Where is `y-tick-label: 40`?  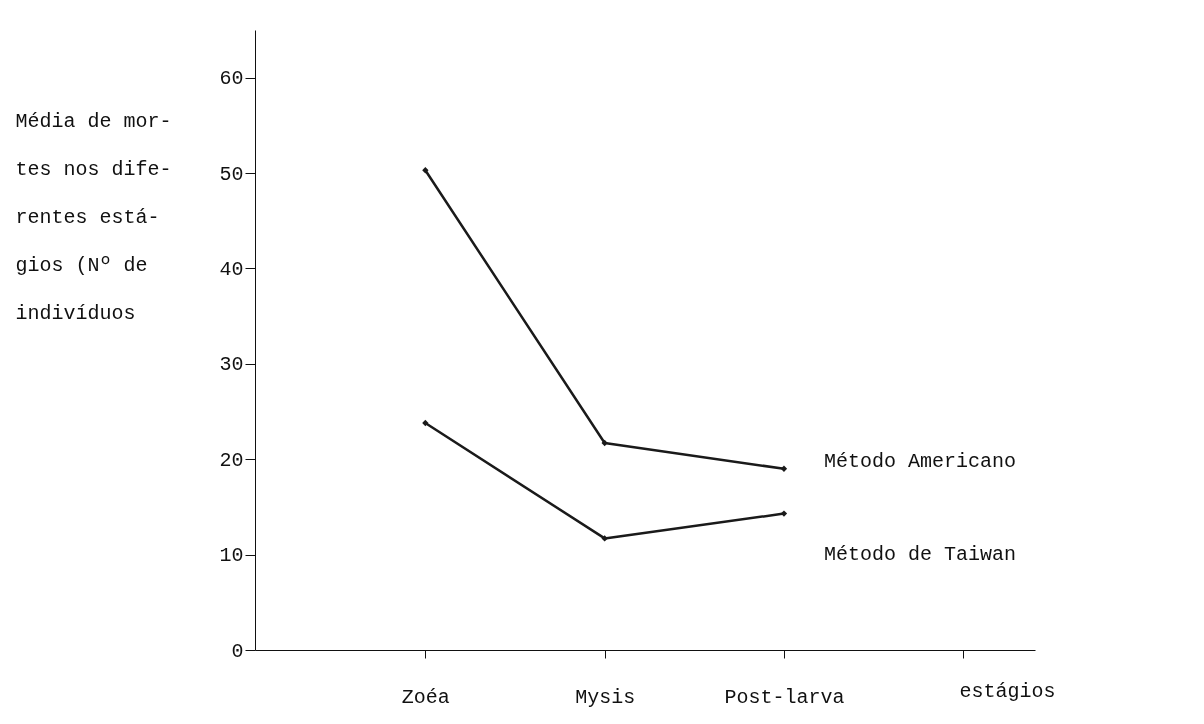 y-tick-label: 40 is located at coordinates (231, 269).